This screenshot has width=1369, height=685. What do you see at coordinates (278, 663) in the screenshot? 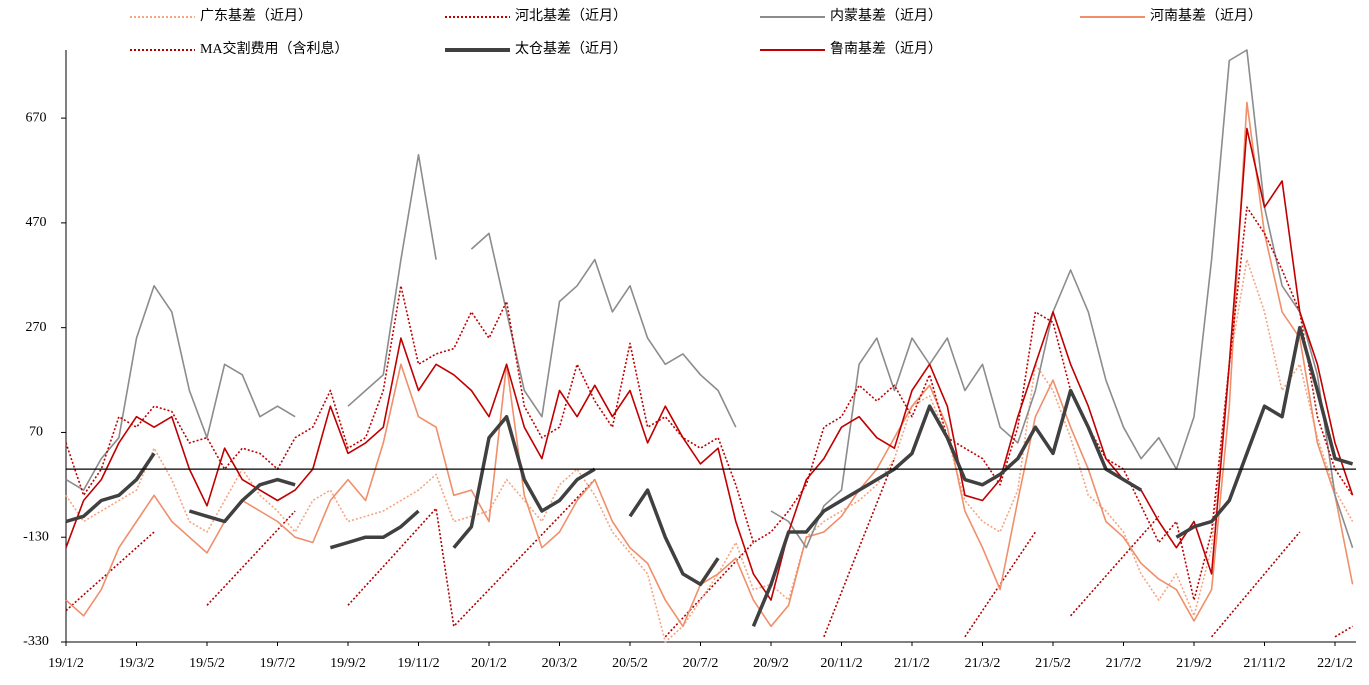
I see `x-tick-label: 19/7/2` at bounding box center [278, 663].